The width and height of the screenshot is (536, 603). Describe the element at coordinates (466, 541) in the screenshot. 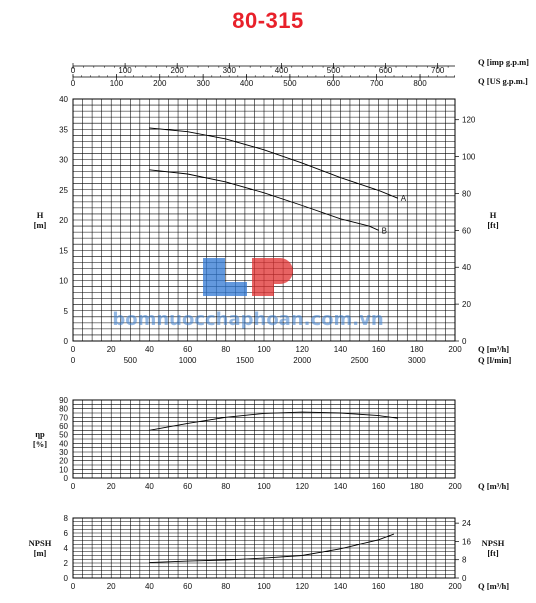

I see `right-y-tick-label: 16` at that location.